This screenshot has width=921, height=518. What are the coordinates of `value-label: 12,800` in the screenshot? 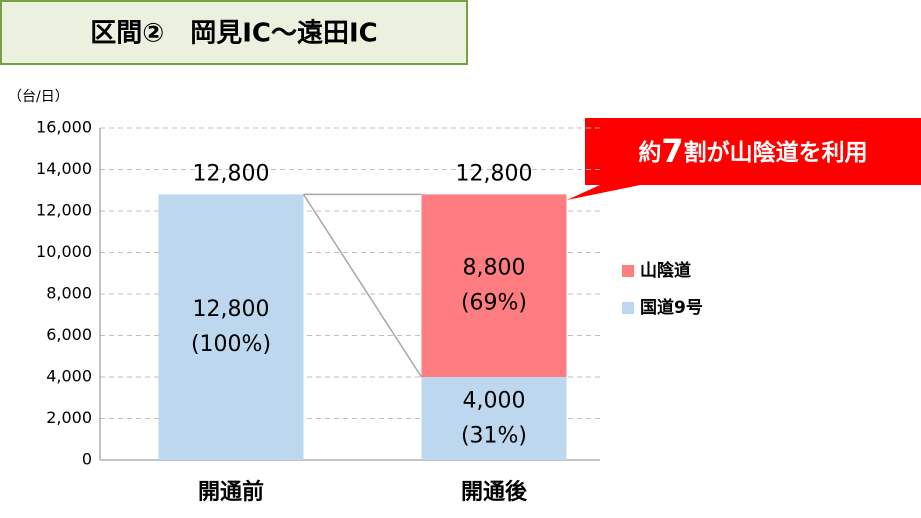 It's located at (231, 309).